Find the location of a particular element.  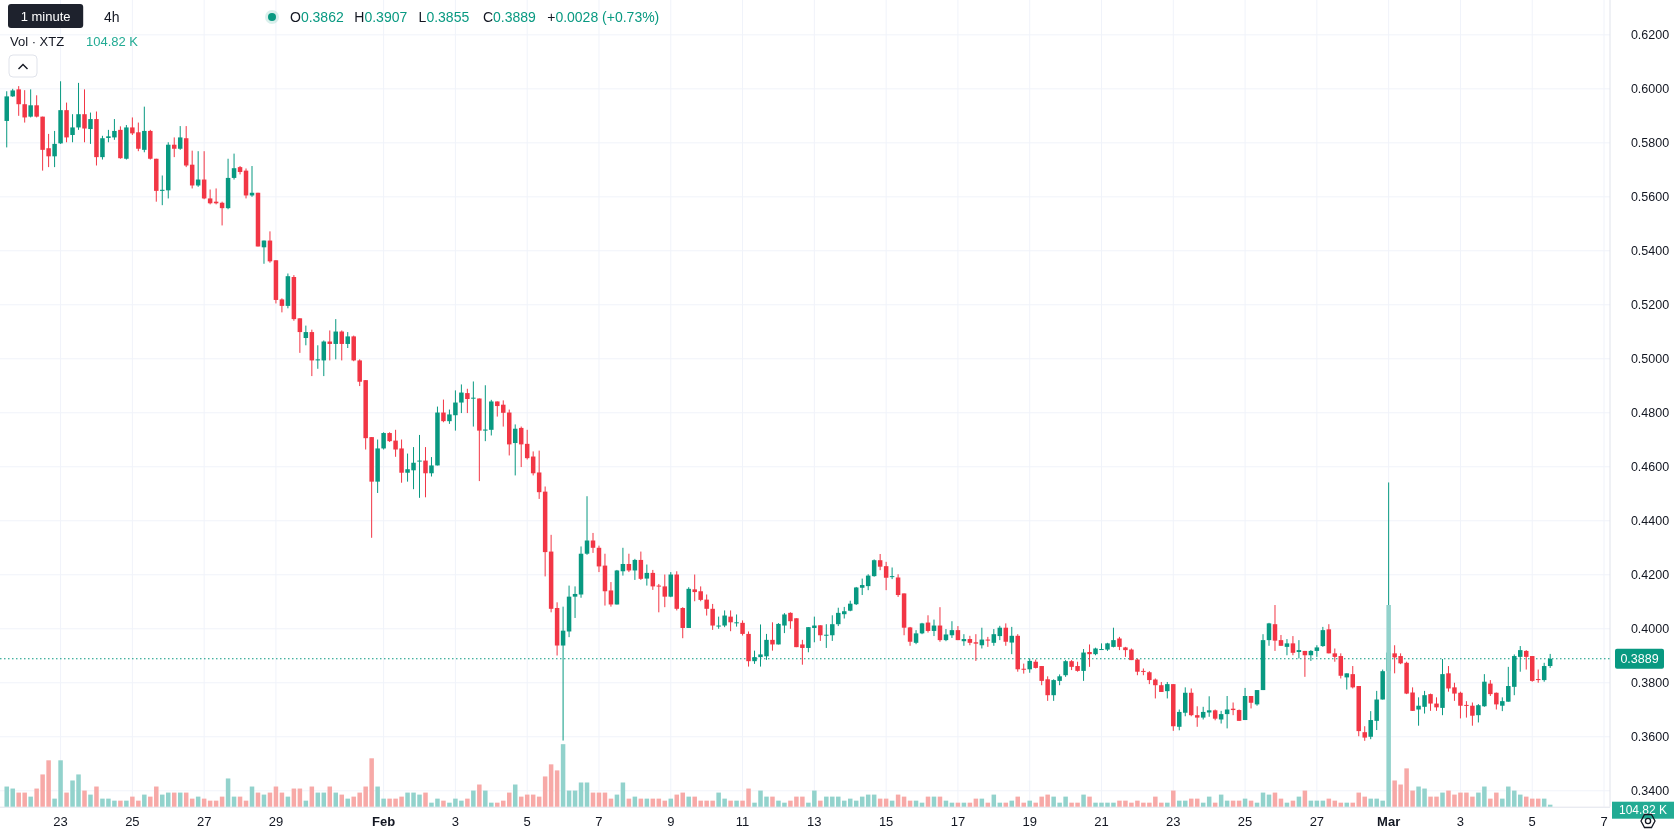

annotation: O0.3862 is located at coordinates (317, 17).